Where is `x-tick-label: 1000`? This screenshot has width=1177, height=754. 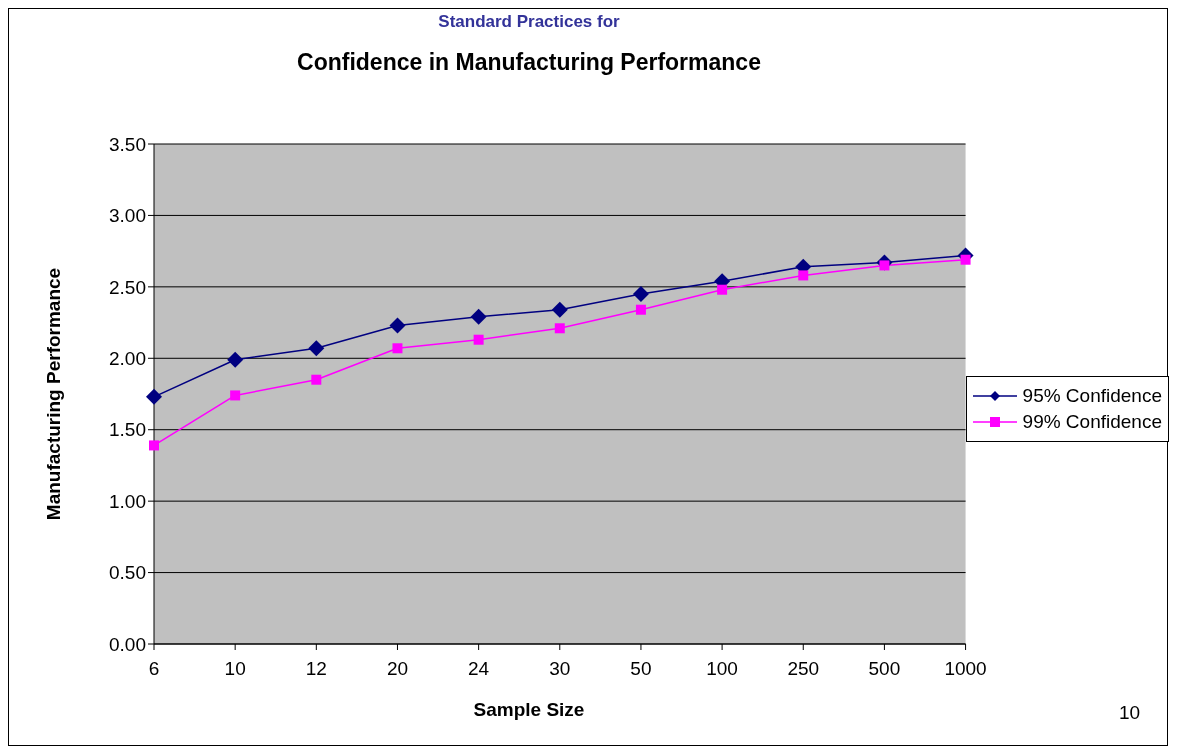 x-tick-label: 1000 is located at coordinates (965, 669).